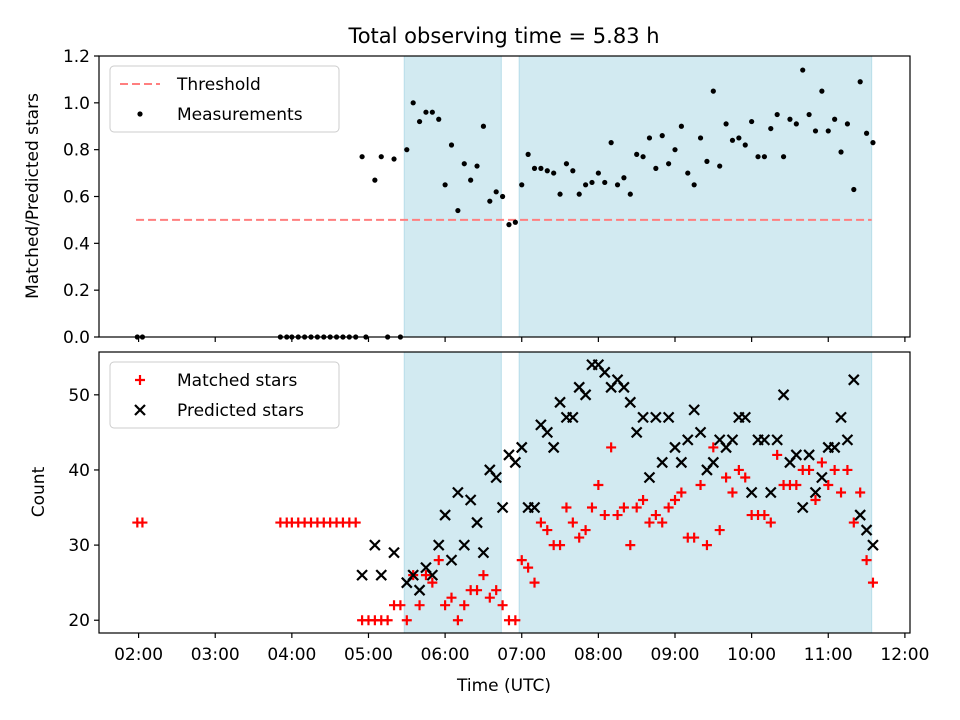 This screenshot has height=720, width=960. What do you see at coordinates (218, 85) in the screenshot?
I see `legend-label: Threshold` at bounding box center [218, 85].